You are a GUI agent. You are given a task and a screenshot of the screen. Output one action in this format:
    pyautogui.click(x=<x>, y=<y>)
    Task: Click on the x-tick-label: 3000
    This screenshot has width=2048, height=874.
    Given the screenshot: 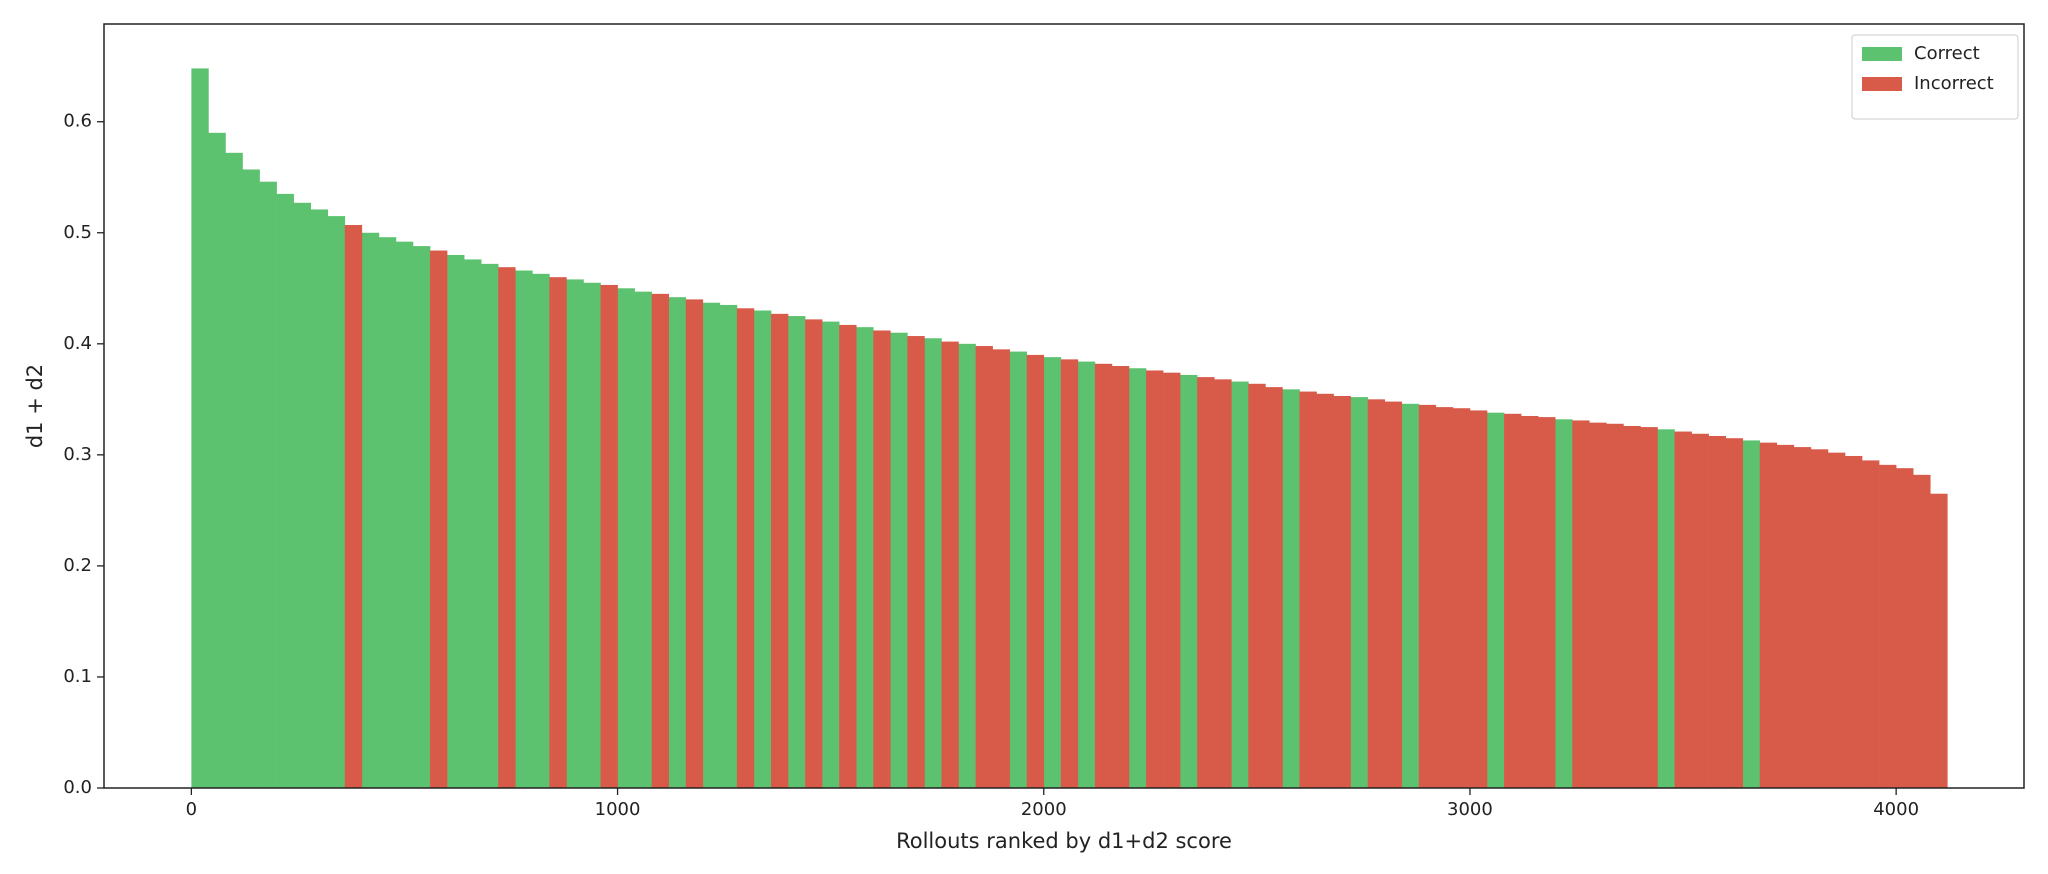 What is the action you would take?
    pyautogui.click(x=1470, y=809)
    